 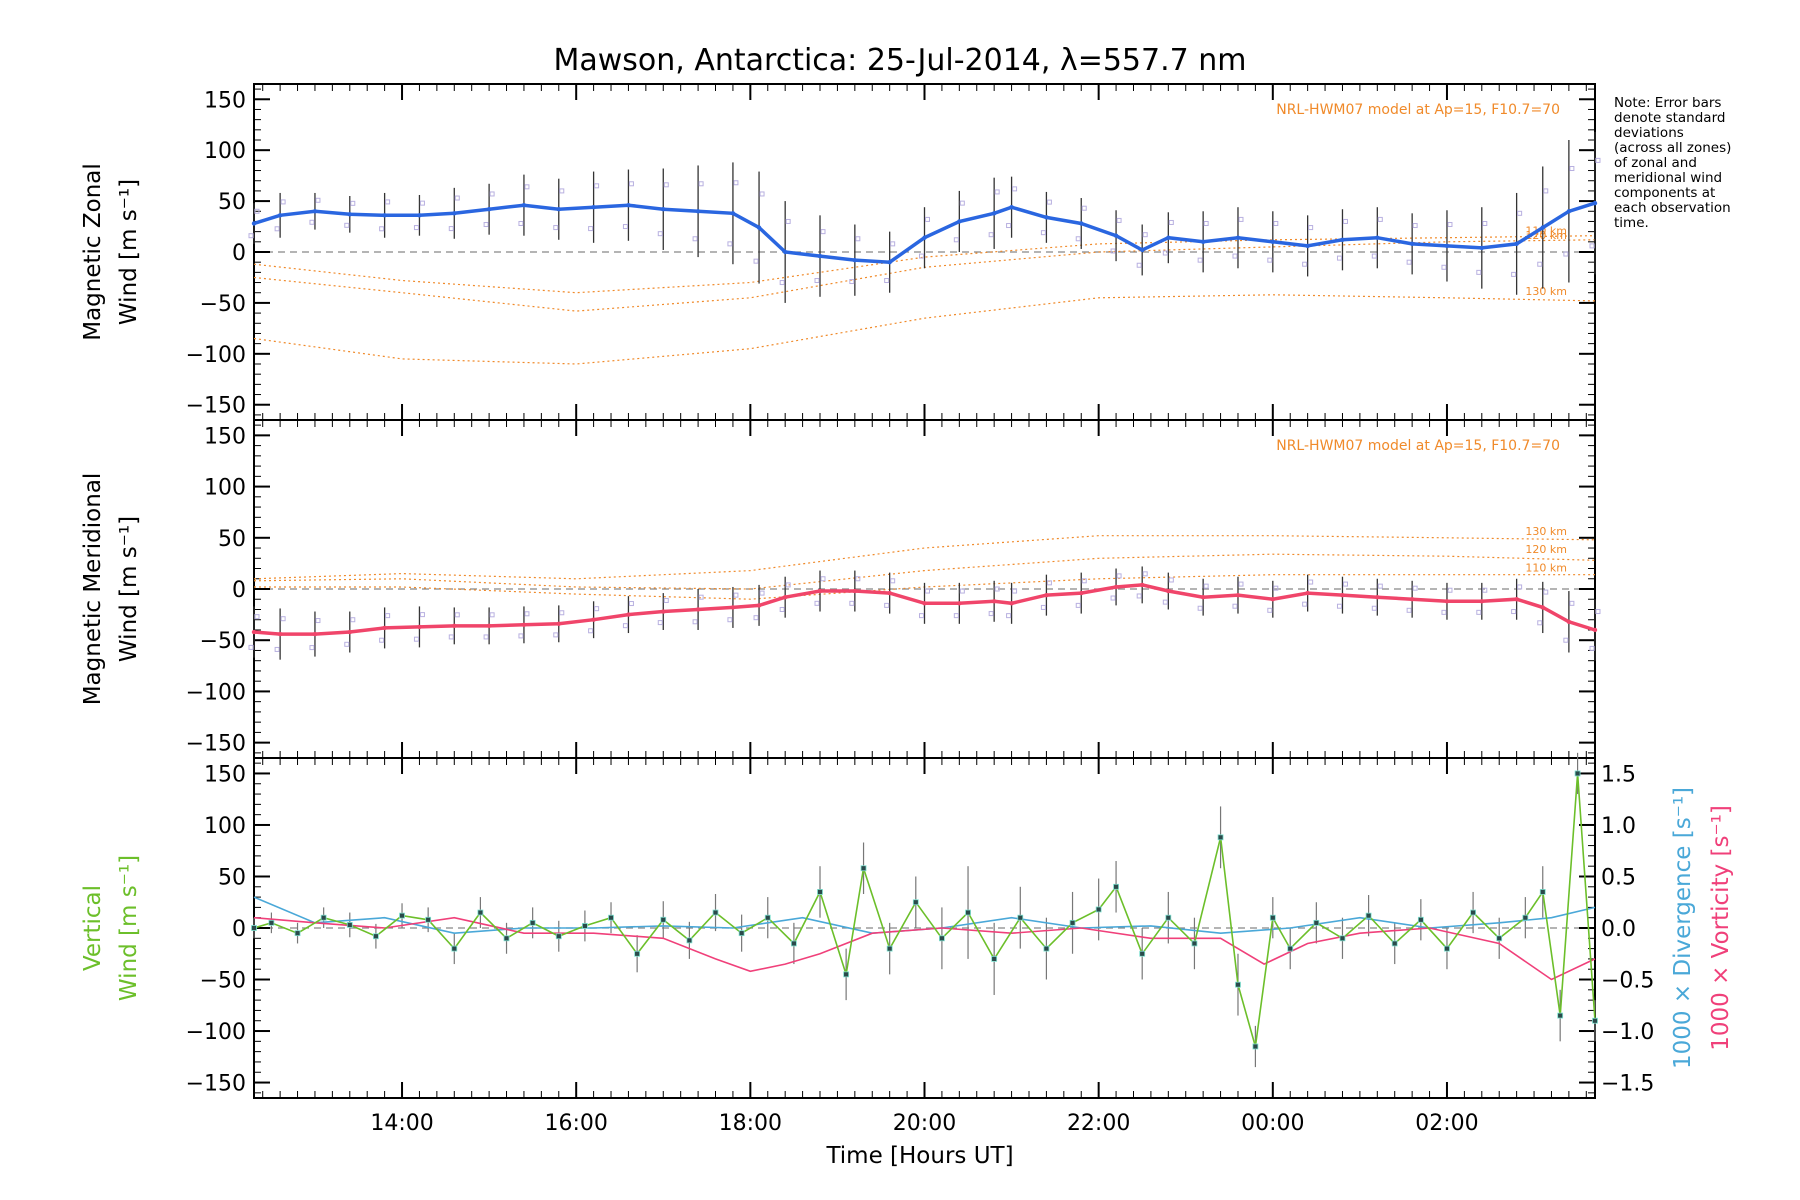 What do you see at coordinates (1418, 446) in the screenshot?
I see `model-label: NRL-HWM07 model at Ap=15, F10.7=70` at bounding box center [1418, 446].